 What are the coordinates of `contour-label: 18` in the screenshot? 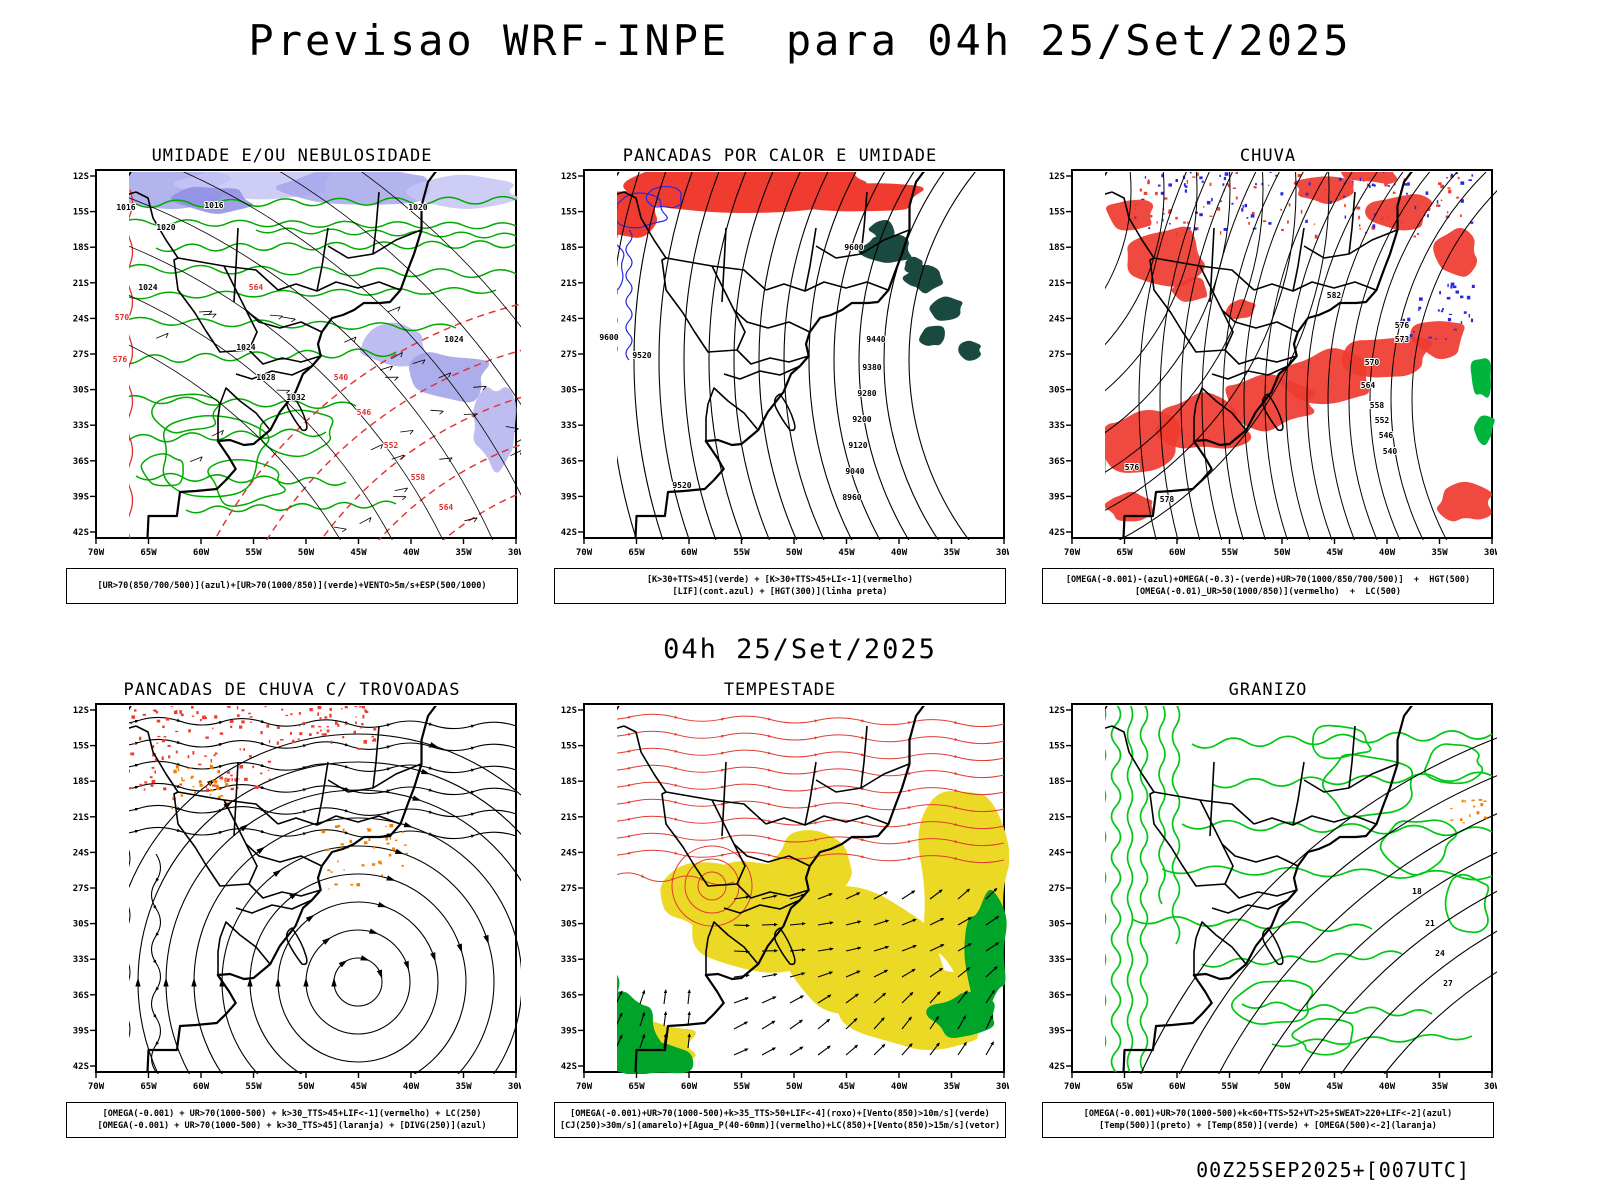 It's located at (1417, 891).